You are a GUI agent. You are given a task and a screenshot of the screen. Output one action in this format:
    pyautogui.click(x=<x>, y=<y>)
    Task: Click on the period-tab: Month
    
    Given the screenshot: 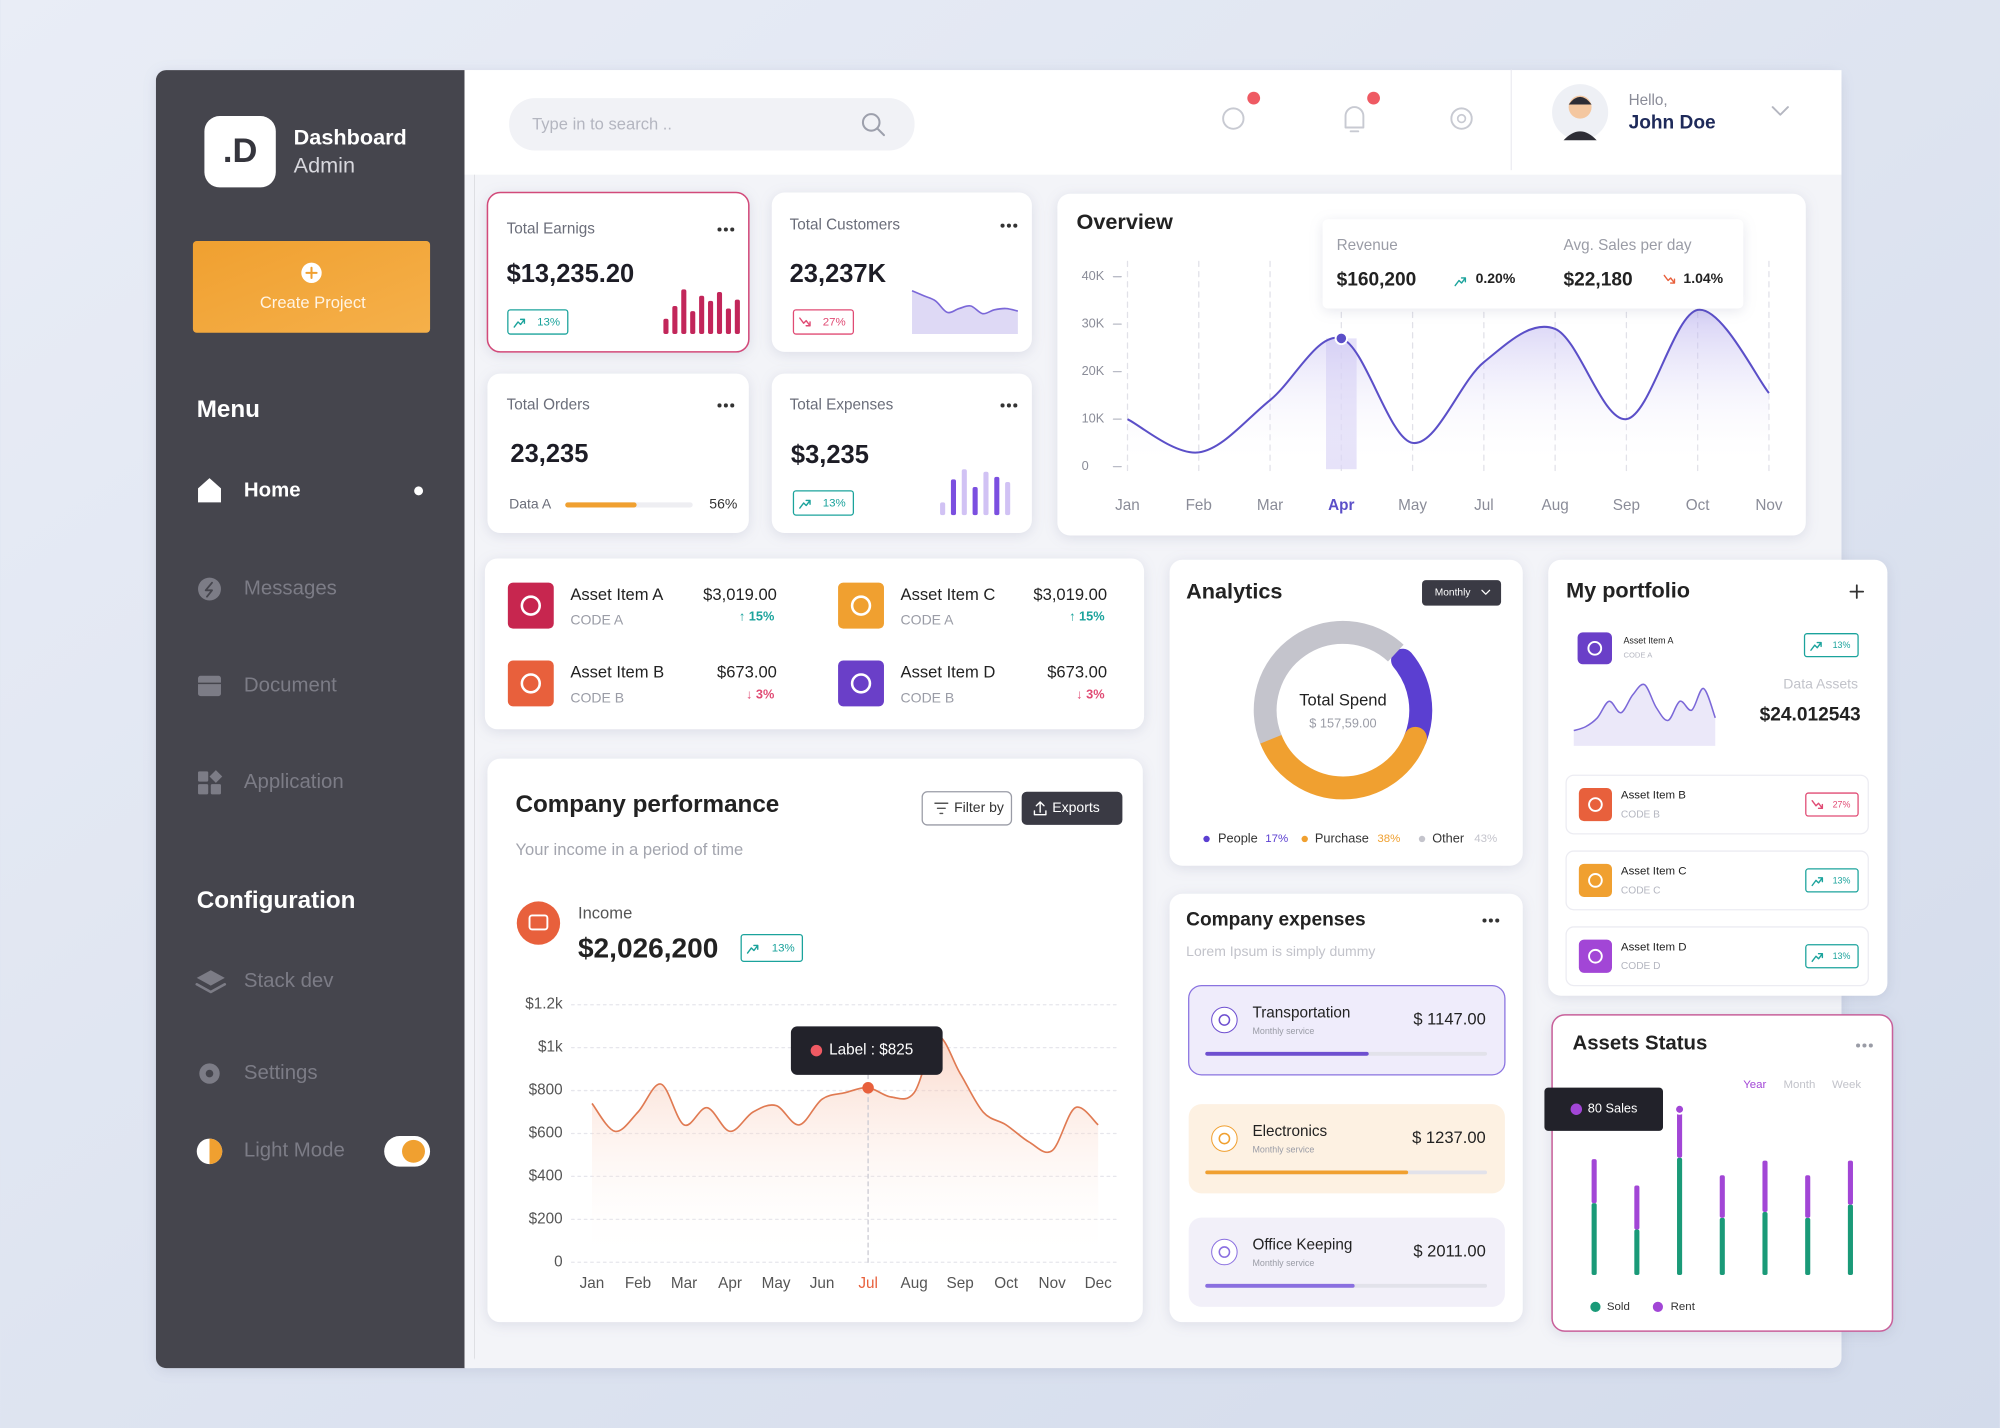 What is the action you would take?
    pyautogui.click(x=1799, y=1085)
    